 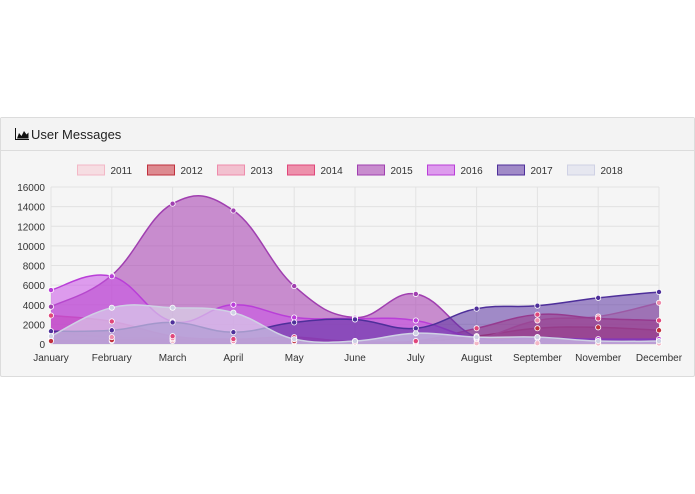 What do you see at coordinates (659, 358) in the screenshot?
I see `x-tick-label: December` at bounding box center [659, 358].